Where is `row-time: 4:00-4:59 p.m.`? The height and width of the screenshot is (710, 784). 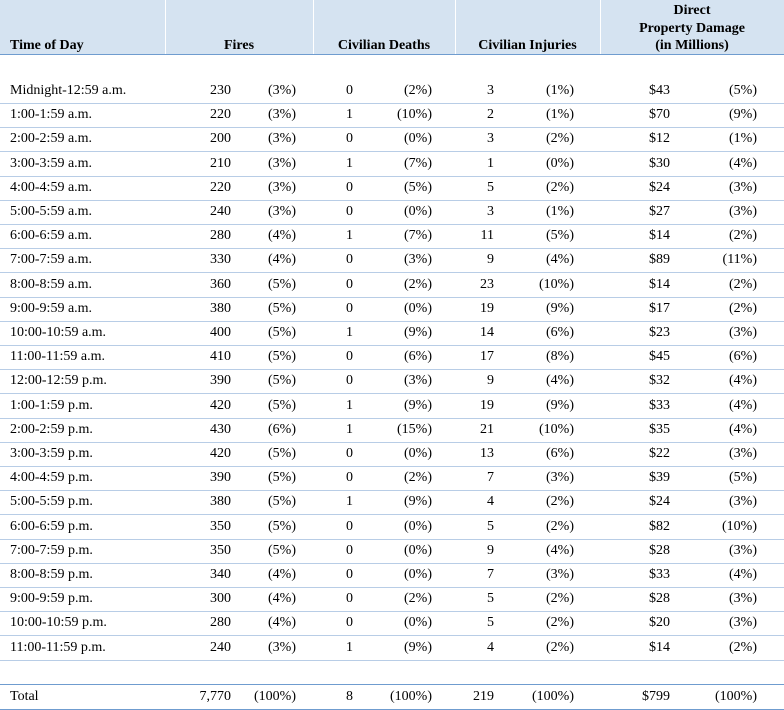
row-time: 4:00-4:59 p.m. is located at coordinates (51, 477).